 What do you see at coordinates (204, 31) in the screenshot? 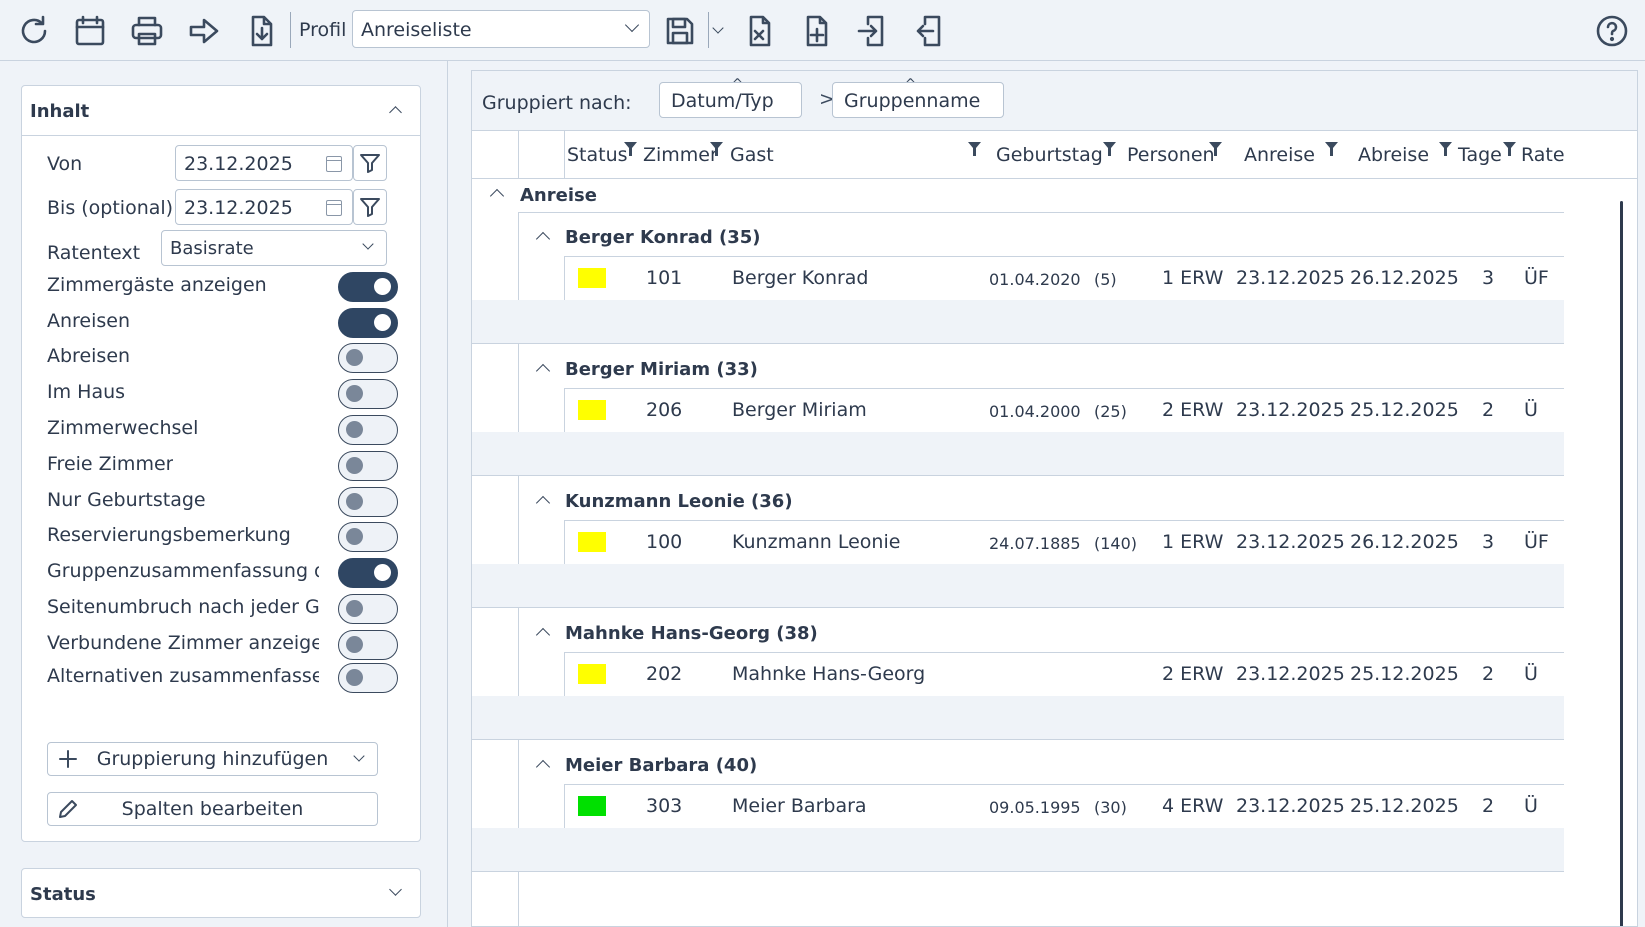
I see `forward-icon` at bounding box center [204, 31].